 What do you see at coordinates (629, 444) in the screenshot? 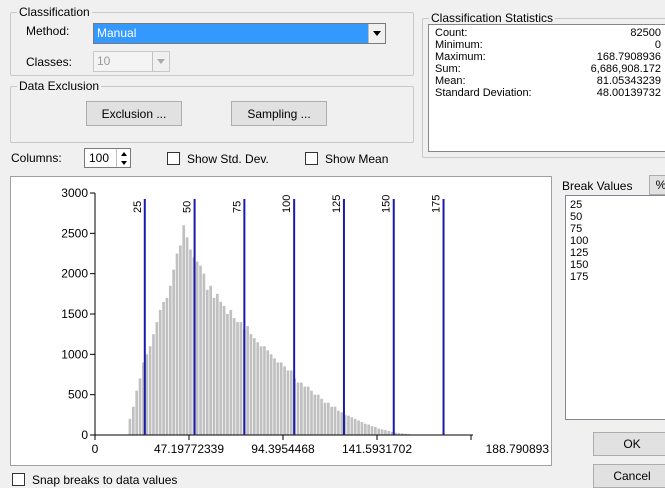
I see `ok-button: OK` at bounding box center [629, 444].